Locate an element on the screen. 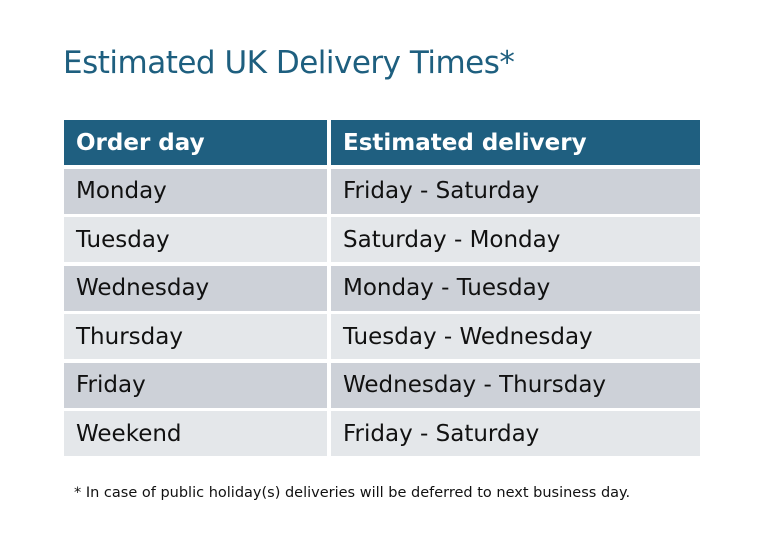 This screenshot has height=555, width=769. table-row: Wednesday Monday - Tuesday is located at coordinates (382, 288).